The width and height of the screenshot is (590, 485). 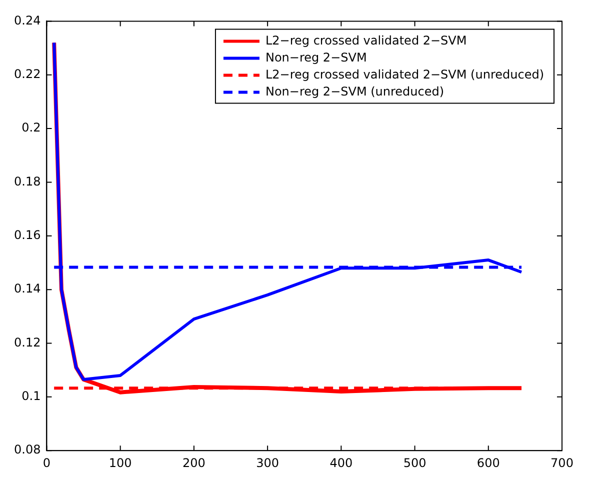 What do you see at coordinates (27, 74) in the screenshot?
I see `y-tick-label: 0.22` at bounding box center [27, 74].